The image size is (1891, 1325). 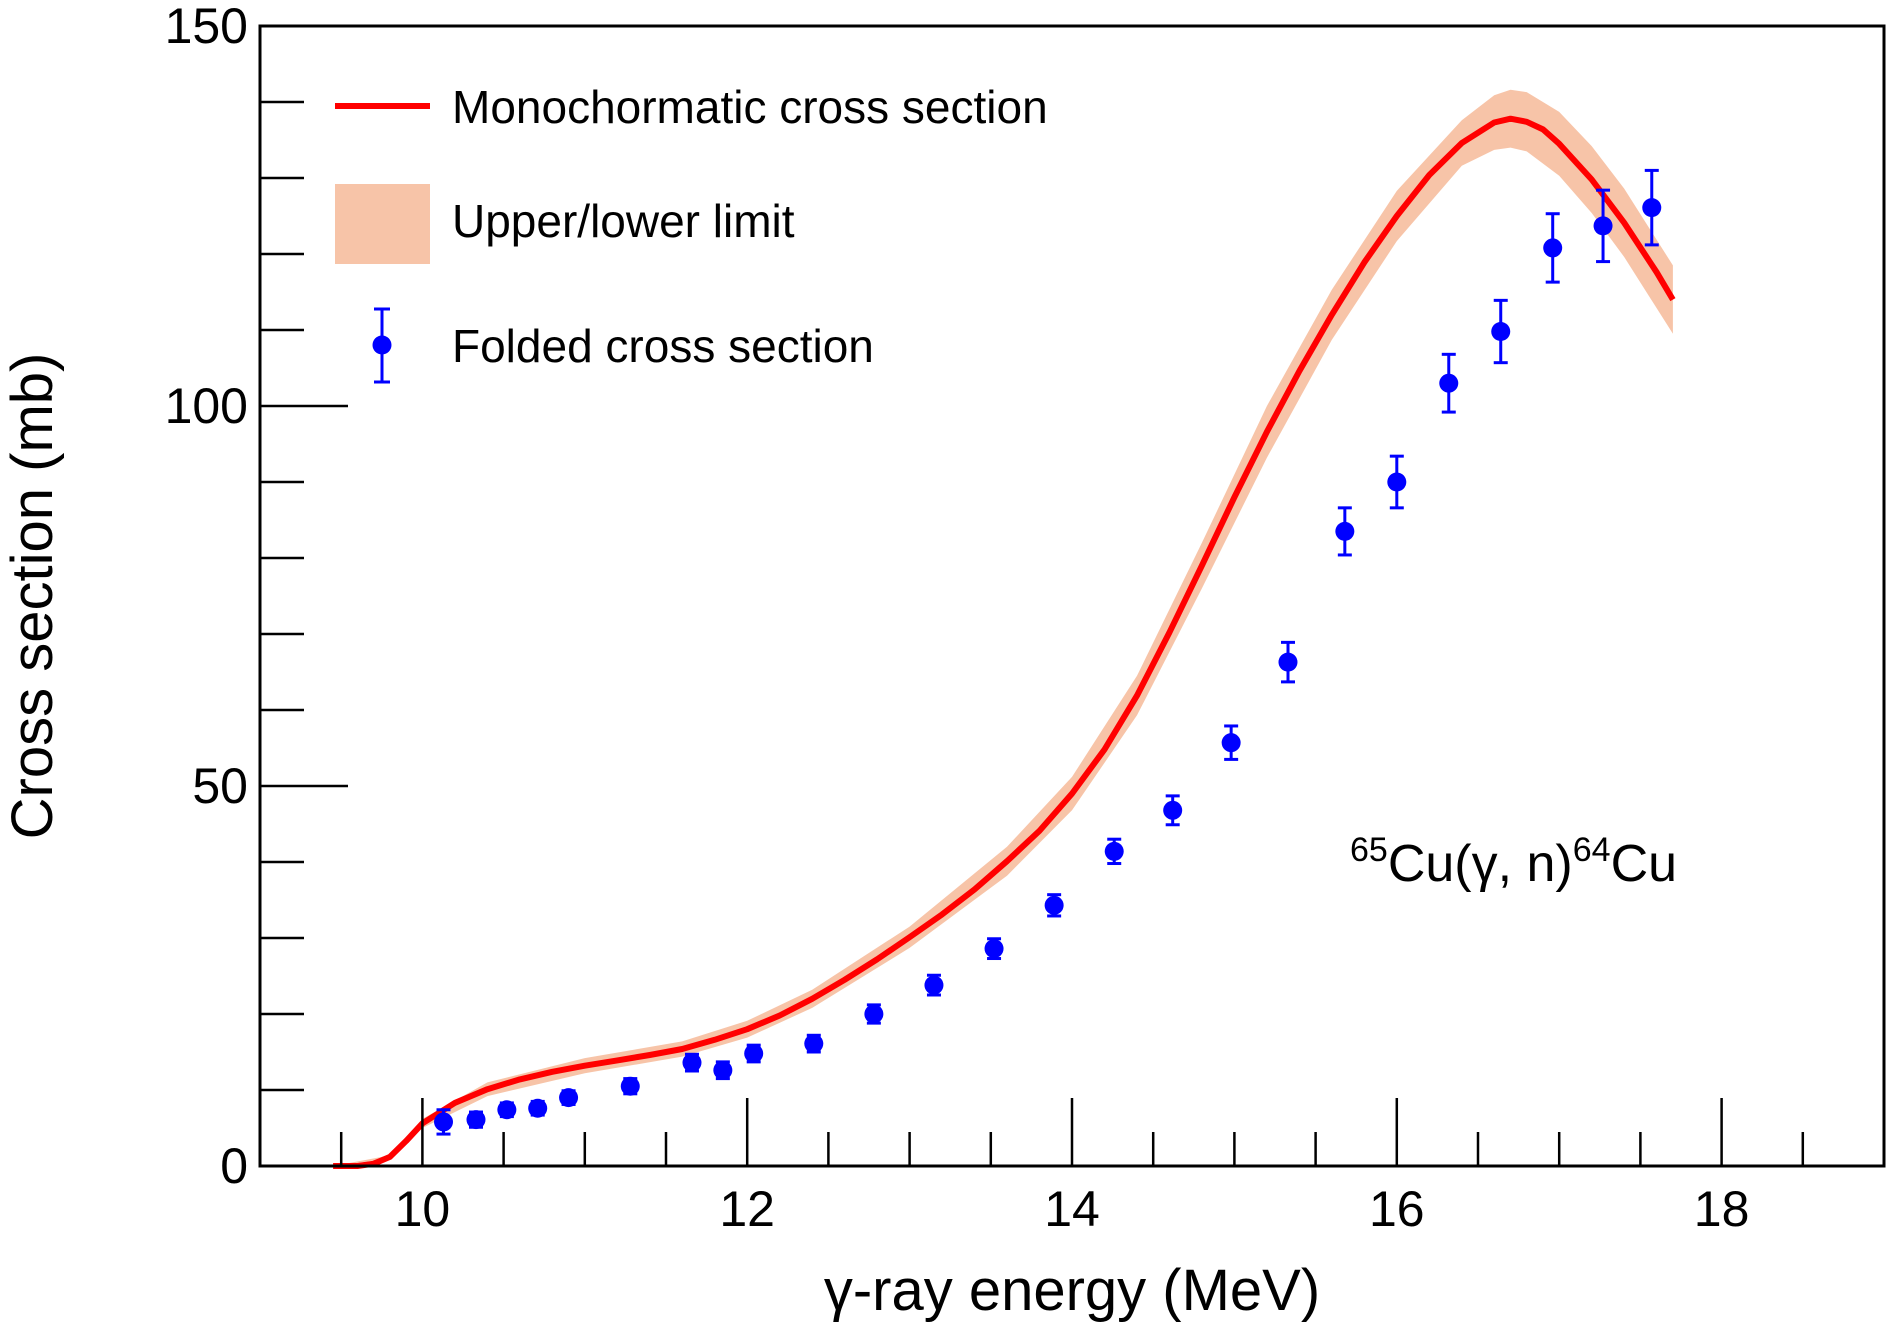 I want to click on reaction-annotation: 65Cu(γ, n)64Cu, so click(x=1513, y=862).